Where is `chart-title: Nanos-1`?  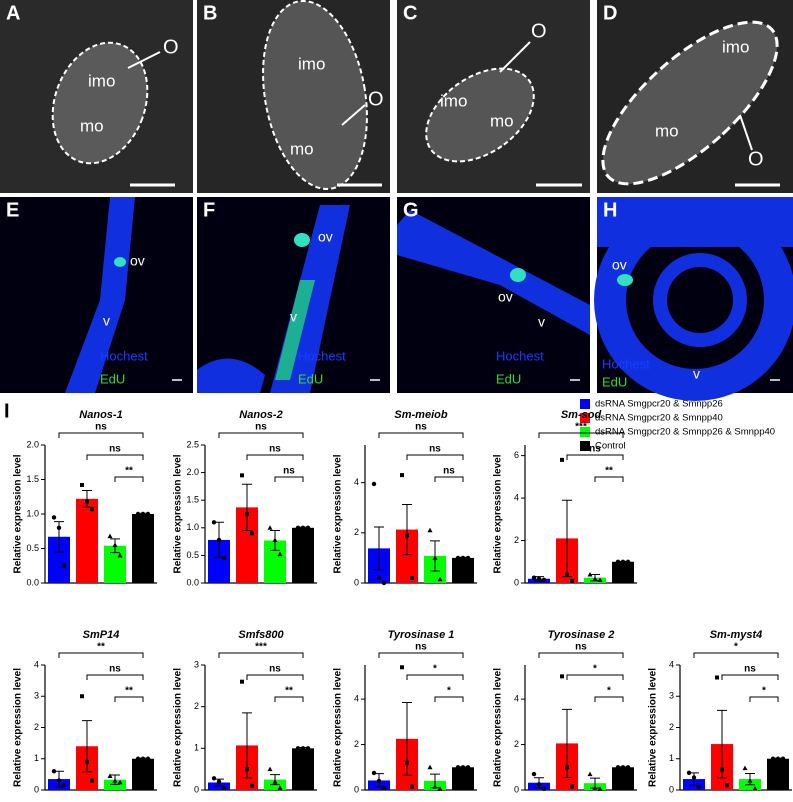
chart-title: Nanos-1 is located at coordinates (100, 415).